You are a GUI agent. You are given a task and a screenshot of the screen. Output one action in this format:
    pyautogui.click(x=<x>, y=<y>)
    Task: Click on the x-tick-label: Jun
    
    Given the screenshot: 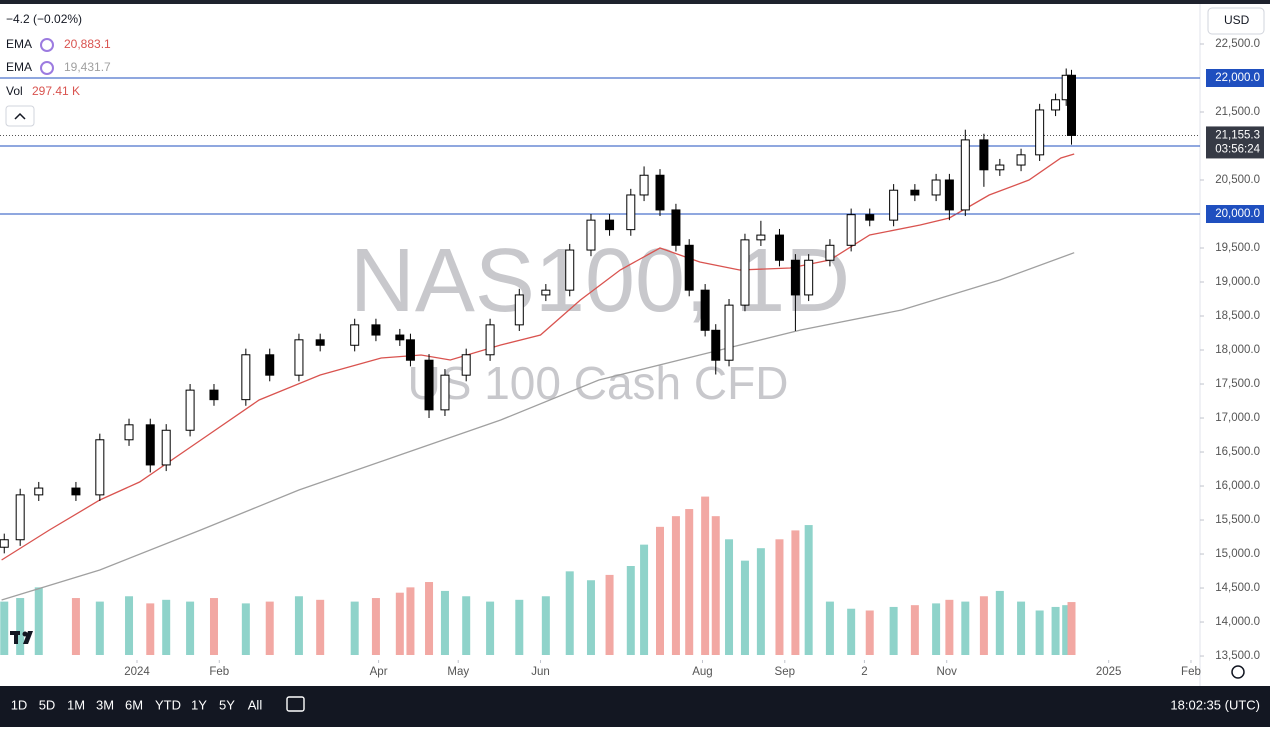 What is the action you would take?
    pyautogui.click(x=540, y=672)
    